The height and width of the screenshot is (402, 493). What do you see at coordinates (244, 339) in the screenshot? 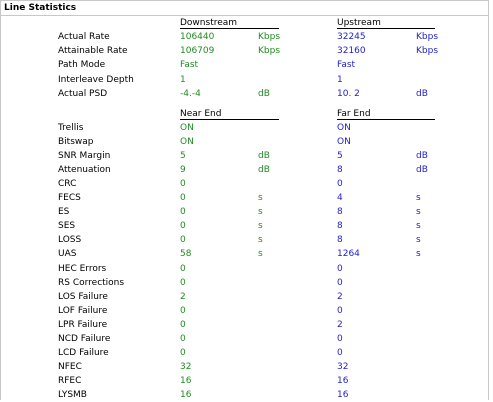
I see `table-row: NCD Failure 0 0` at bounding box center [244, 339].